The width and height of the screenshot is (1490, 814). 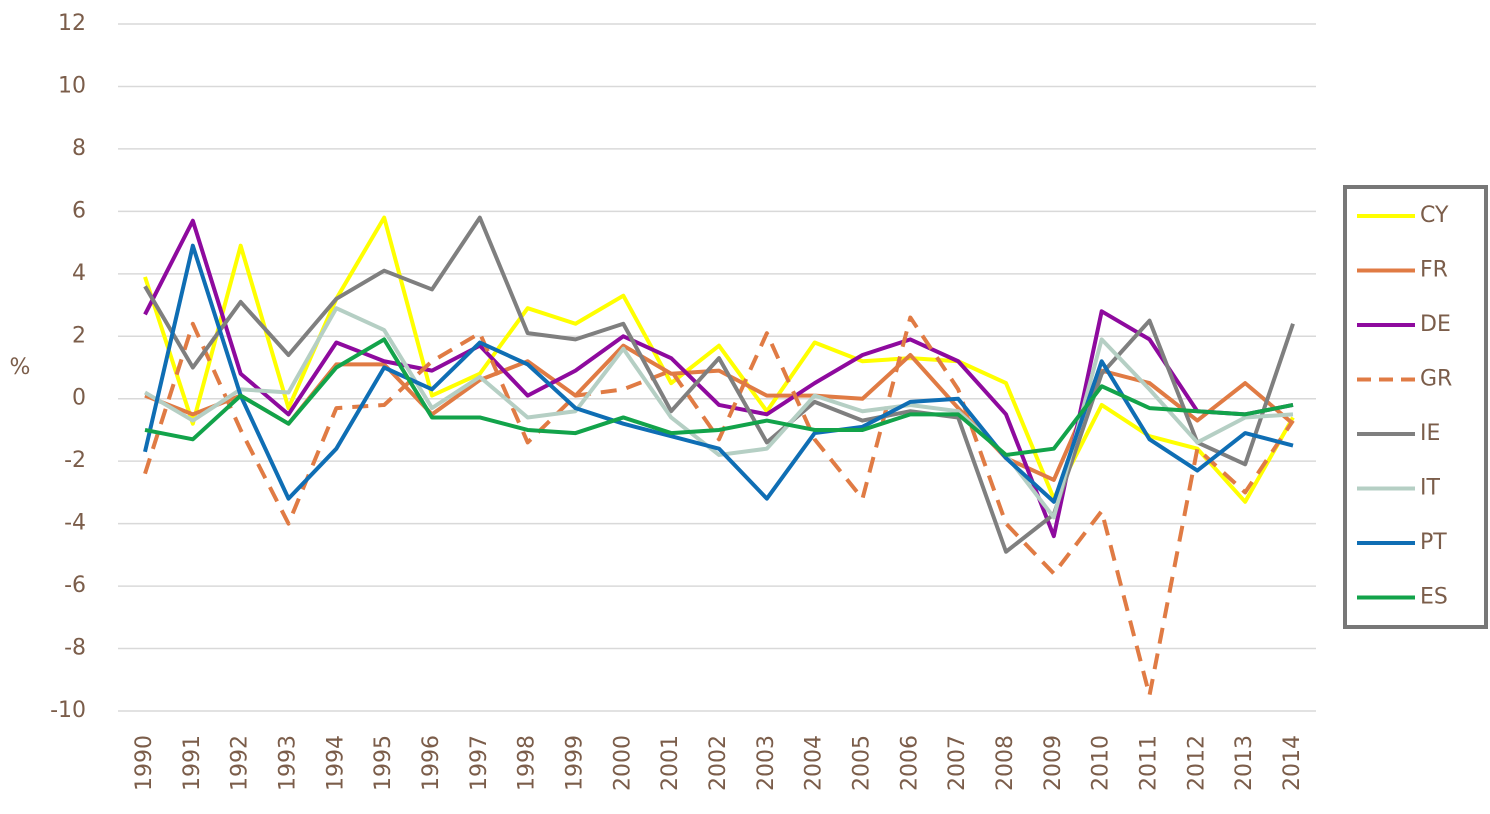 I want to click on x-tick-label: 1995, so click(x=383, y=763).